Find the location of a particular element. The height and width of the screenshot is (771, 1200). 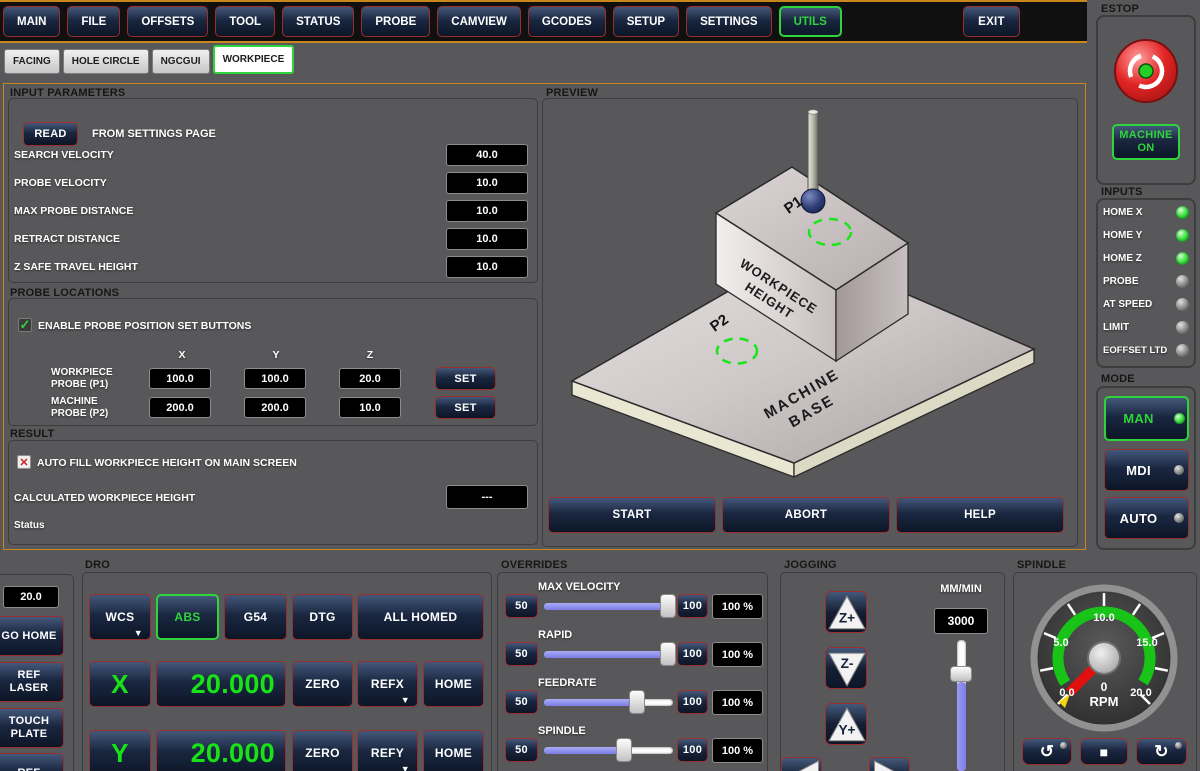

start-button: START is located at coordinates (632, 515).